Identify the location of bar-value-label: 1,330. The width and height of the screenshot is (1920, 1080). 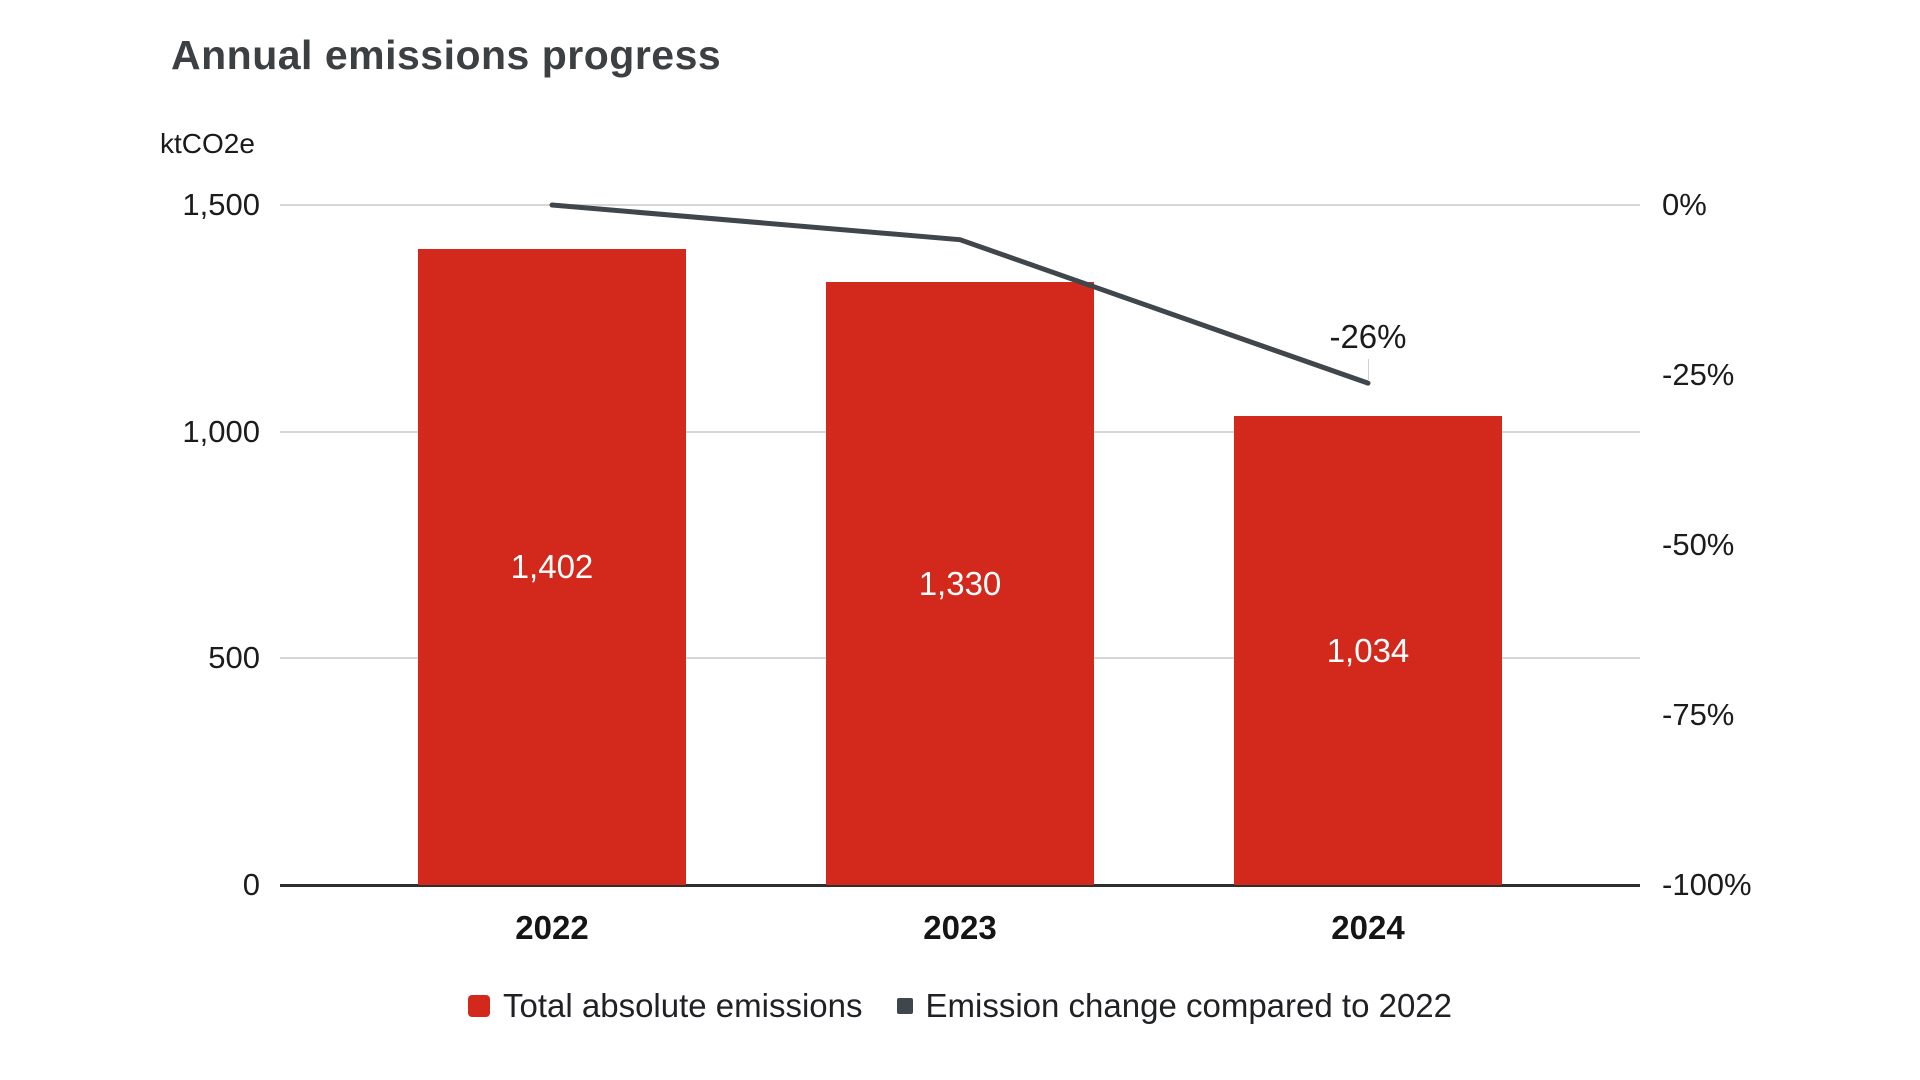
(960, 583).